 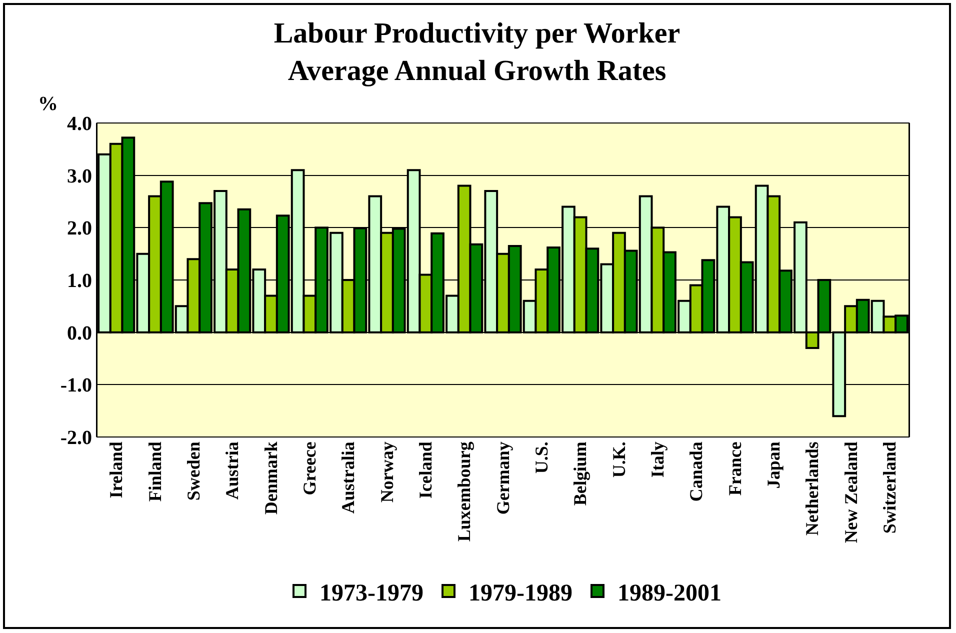 What do you see at coordinates (79, 124) in the screenshot?
I see `y-tick-label: 4.0` at bounding box center [79, 124].